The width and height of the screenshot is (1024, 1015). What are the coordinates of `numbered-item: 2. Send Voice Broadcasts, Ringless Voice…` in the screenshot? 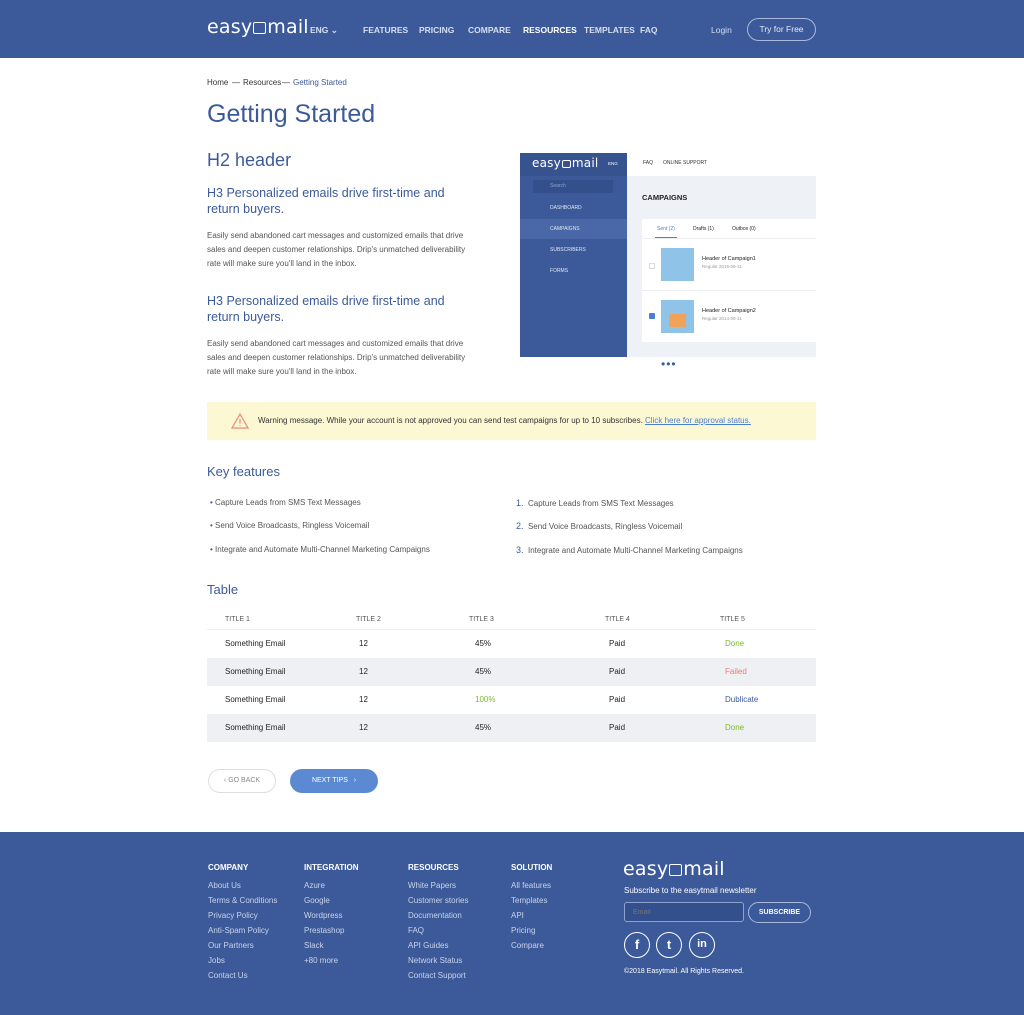 It's located at (599, 526).